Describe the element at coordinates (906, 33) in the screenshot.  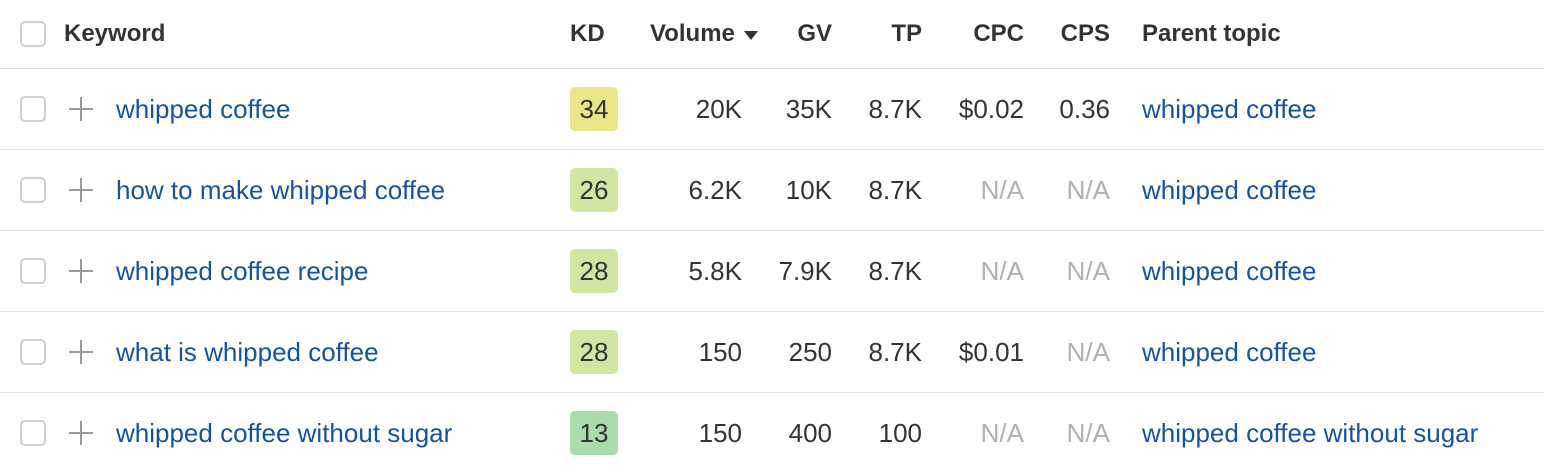
I see `header-tp: TP` at that location.